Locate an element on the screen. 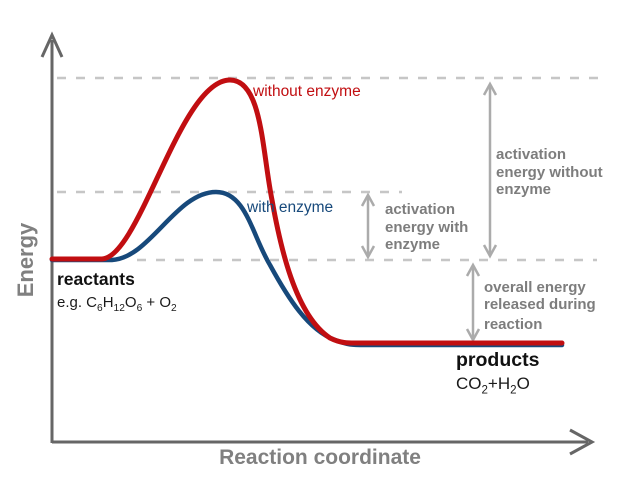  annotation-line: energy without is located at coordinates (549, 172).